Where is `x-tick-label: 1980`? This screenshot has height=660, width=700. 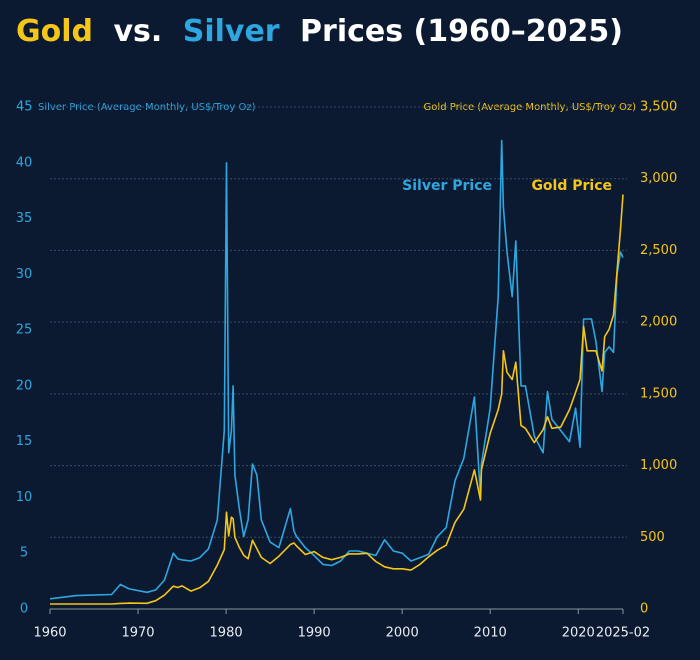
x-tick-label: 1980 is located at coordinates (226, 633).